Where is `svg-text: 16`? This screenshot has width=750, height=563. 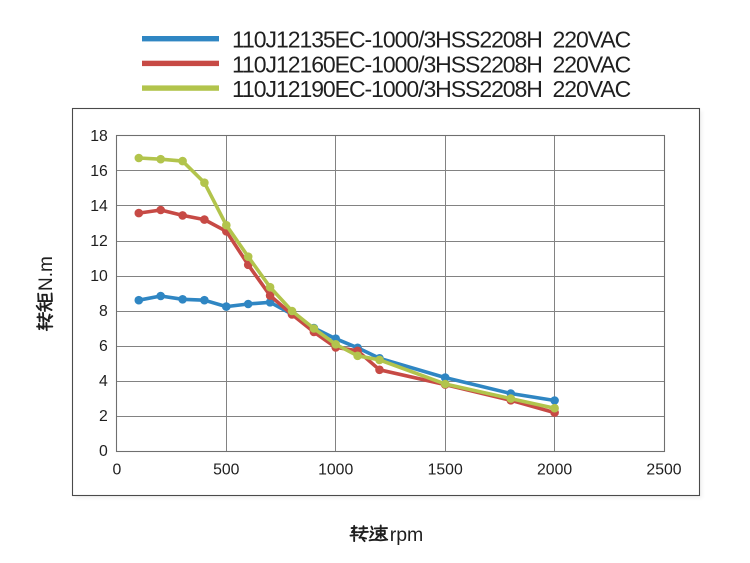
svg-text: 16 is located at coordinates (99, 171).